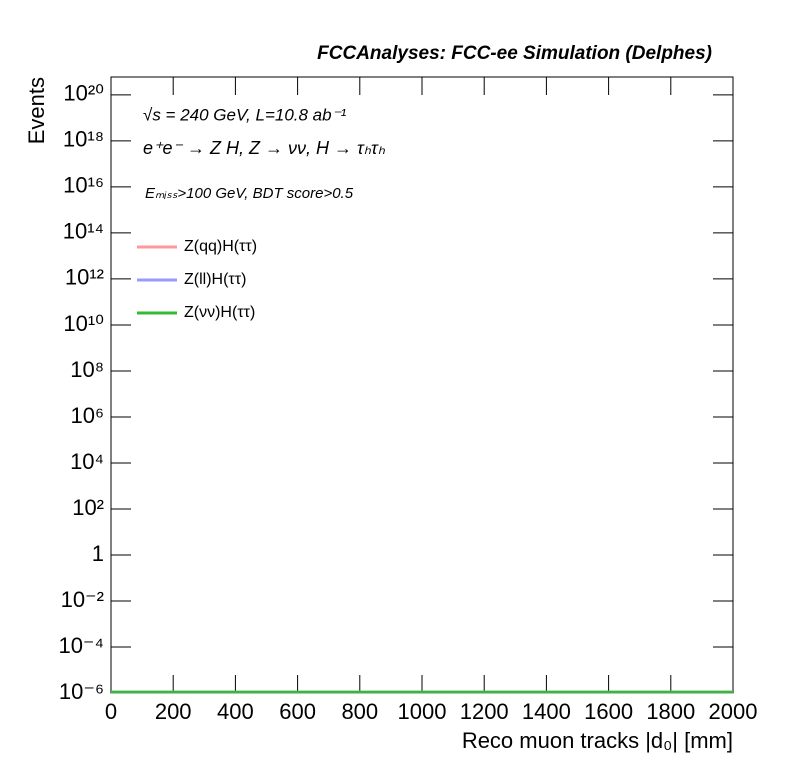  Describe the element at coordinates (87, 415) in the screenshot. I see `y-tick-label: 10⁶` at that location.